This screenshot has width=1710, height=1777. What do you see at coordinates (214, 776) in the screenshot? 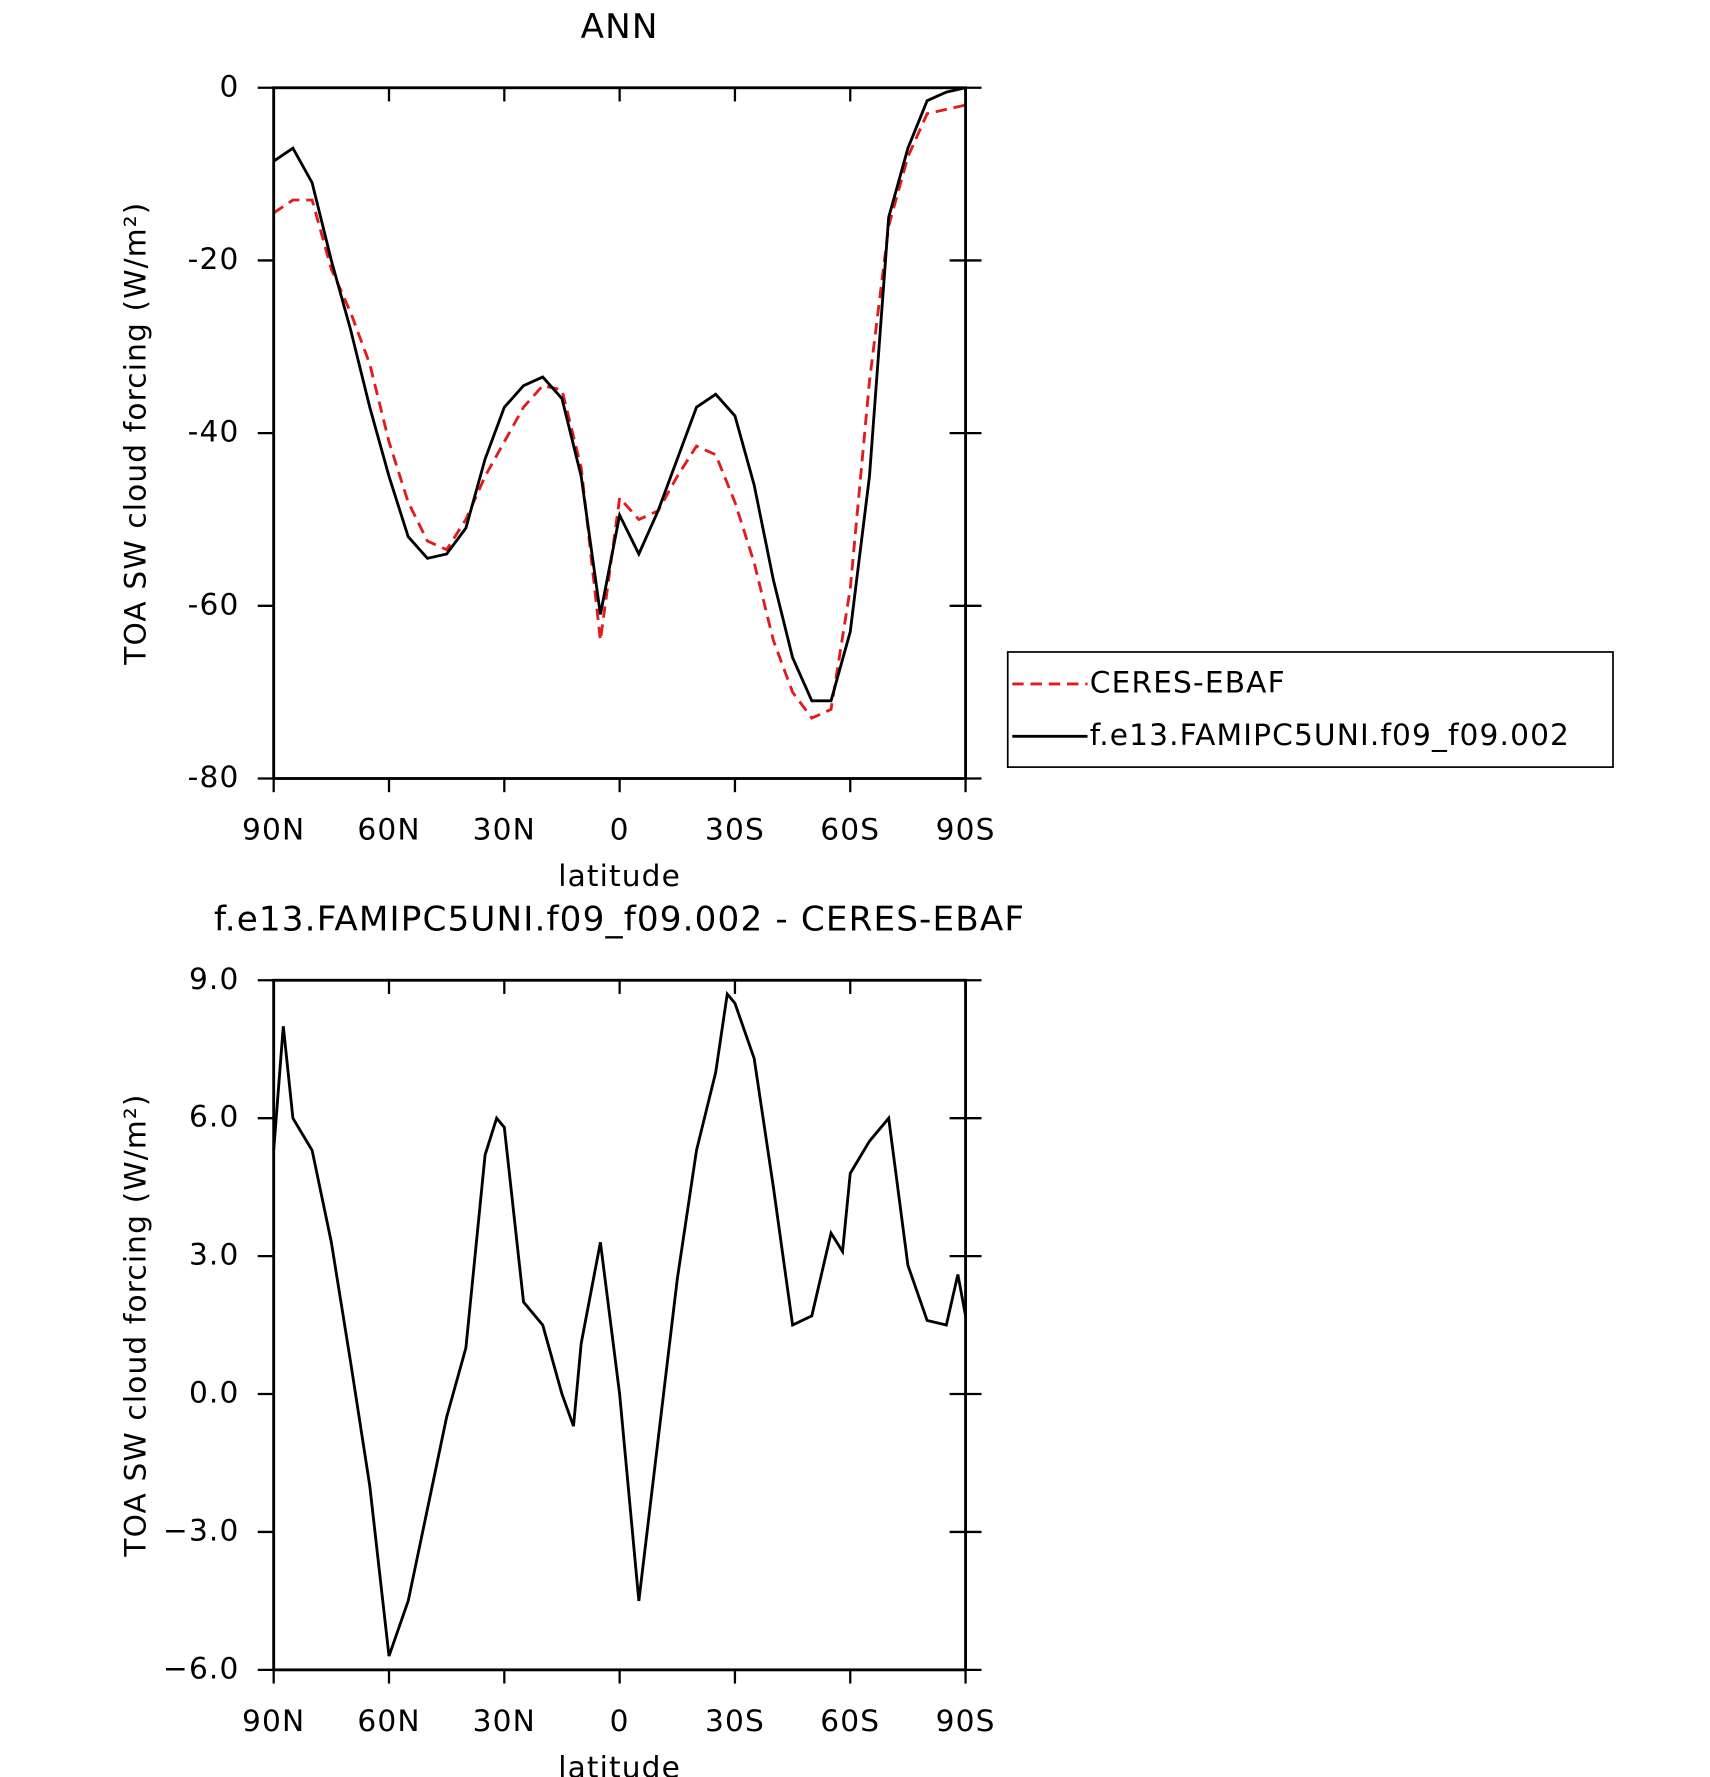
I see `y-tick-label: -80` at bounding box center [214, 776].